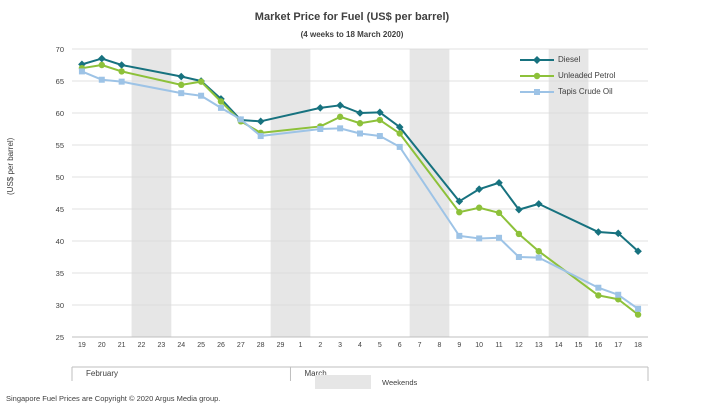 The width and height of the screenshot is (704, 410). I want to click on x-tick-label: 29, so click(281, 345).